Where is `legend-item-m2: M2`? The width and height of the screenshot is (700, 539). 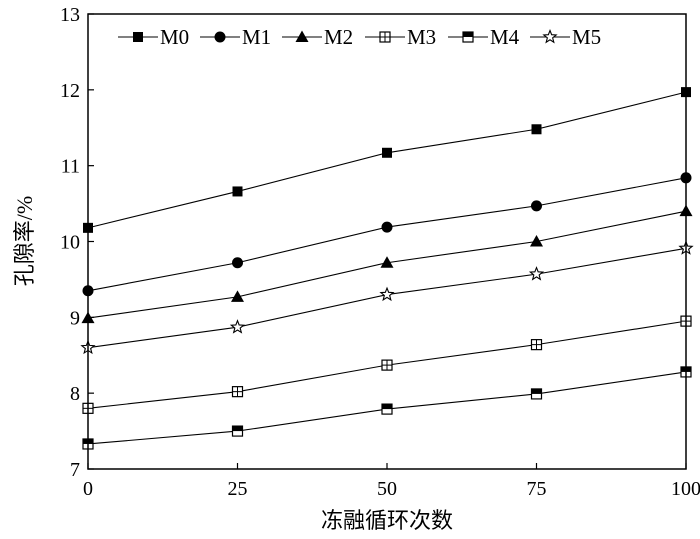 legend-item-m2: M2 is located at coordinates (317, 37).